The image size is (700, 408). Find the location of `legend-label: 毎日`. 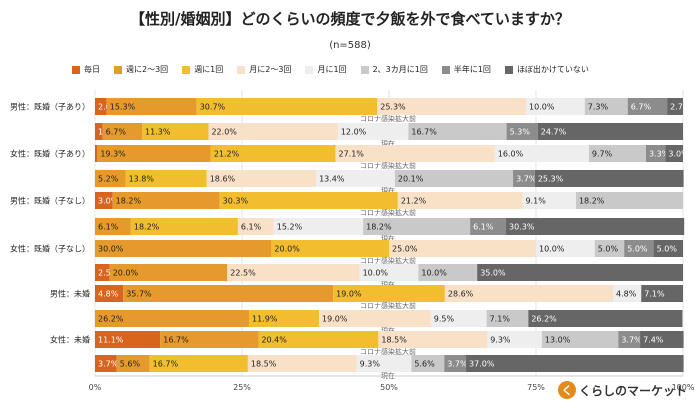

legend-label: 毎日 is located at coordinates (92, 69).